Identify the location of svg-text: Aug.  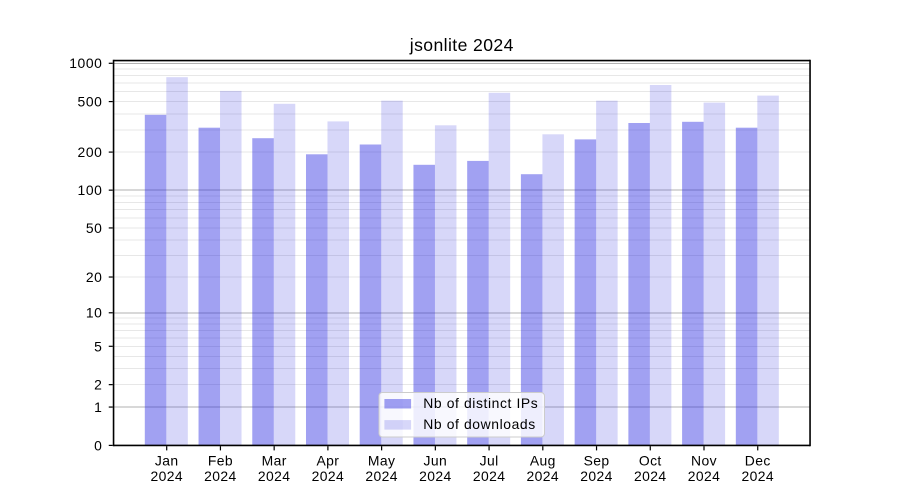
(543, 461).